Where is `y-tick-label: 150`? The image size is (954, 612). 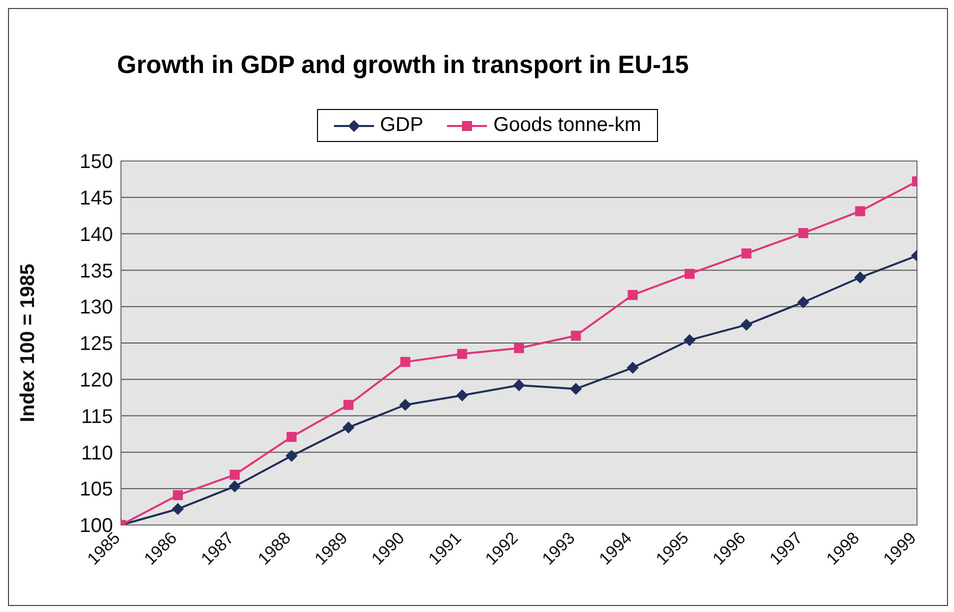
y-tick-label: 150 is located at coordinates (96, 162).